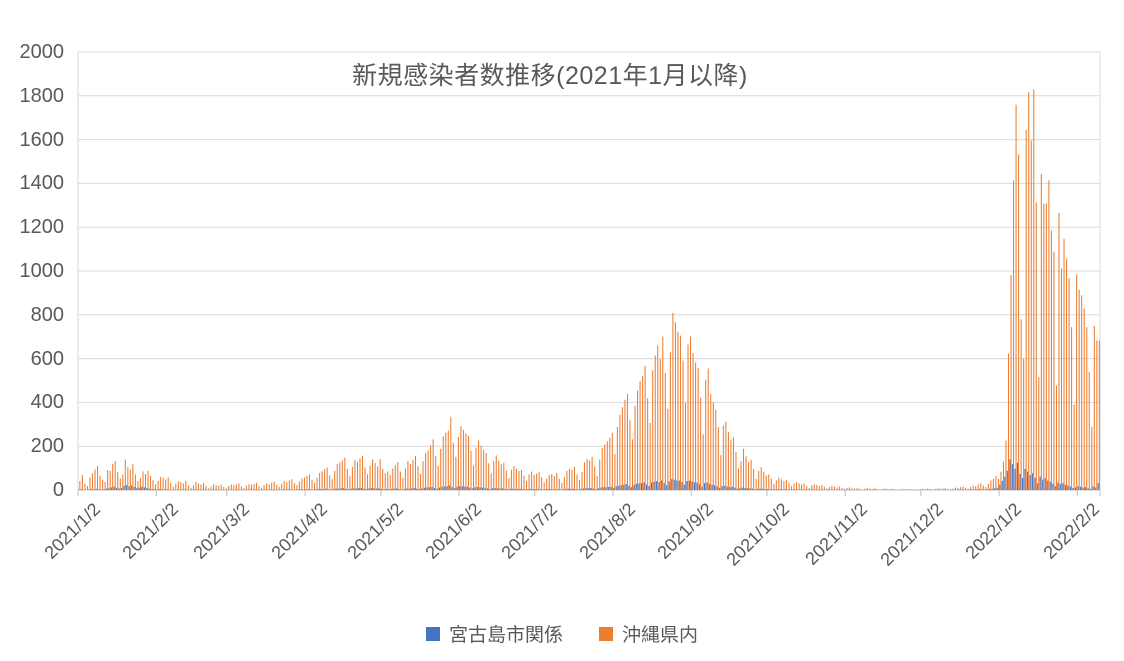  I want to click on legend-label-miyakojima: 宮古島市関係, so click(505, 635).